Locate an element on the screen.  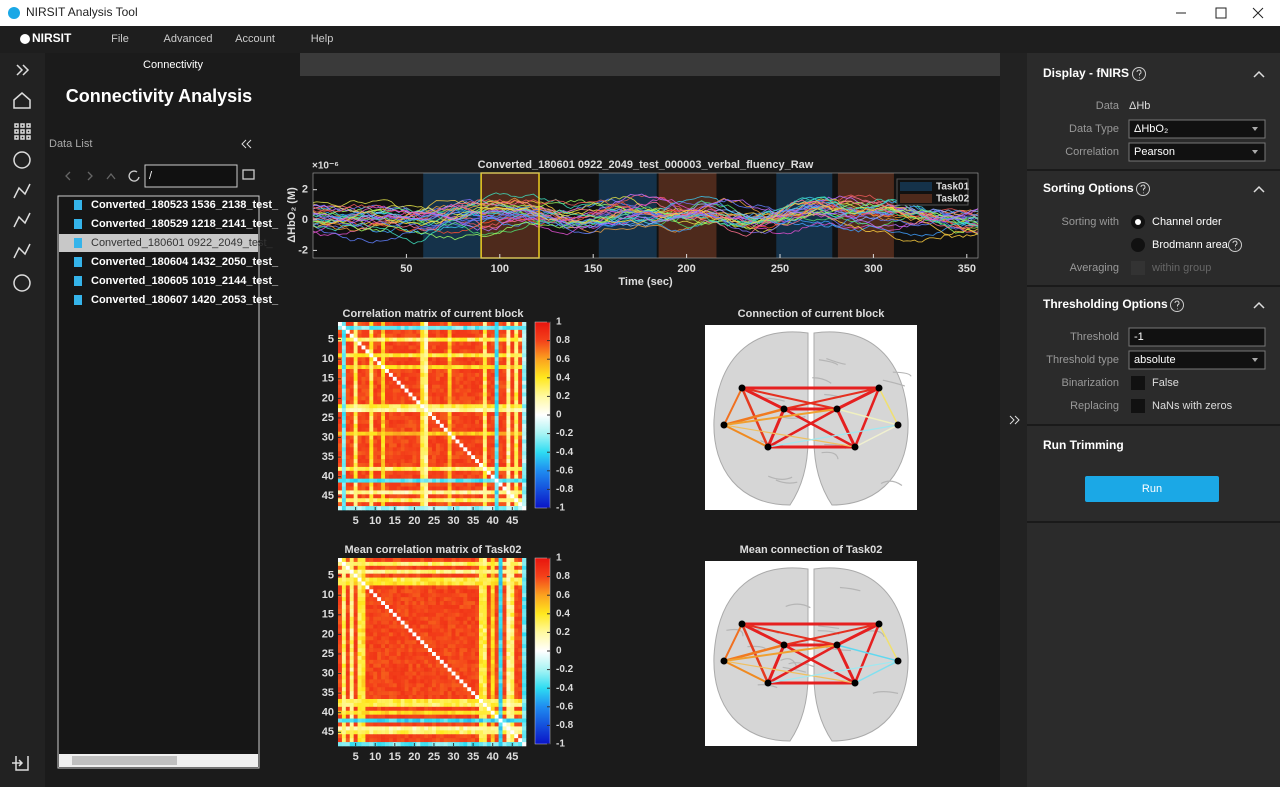
file-name: Converted_180523 1536_2138_test_ is located at coordinates (185, 205).